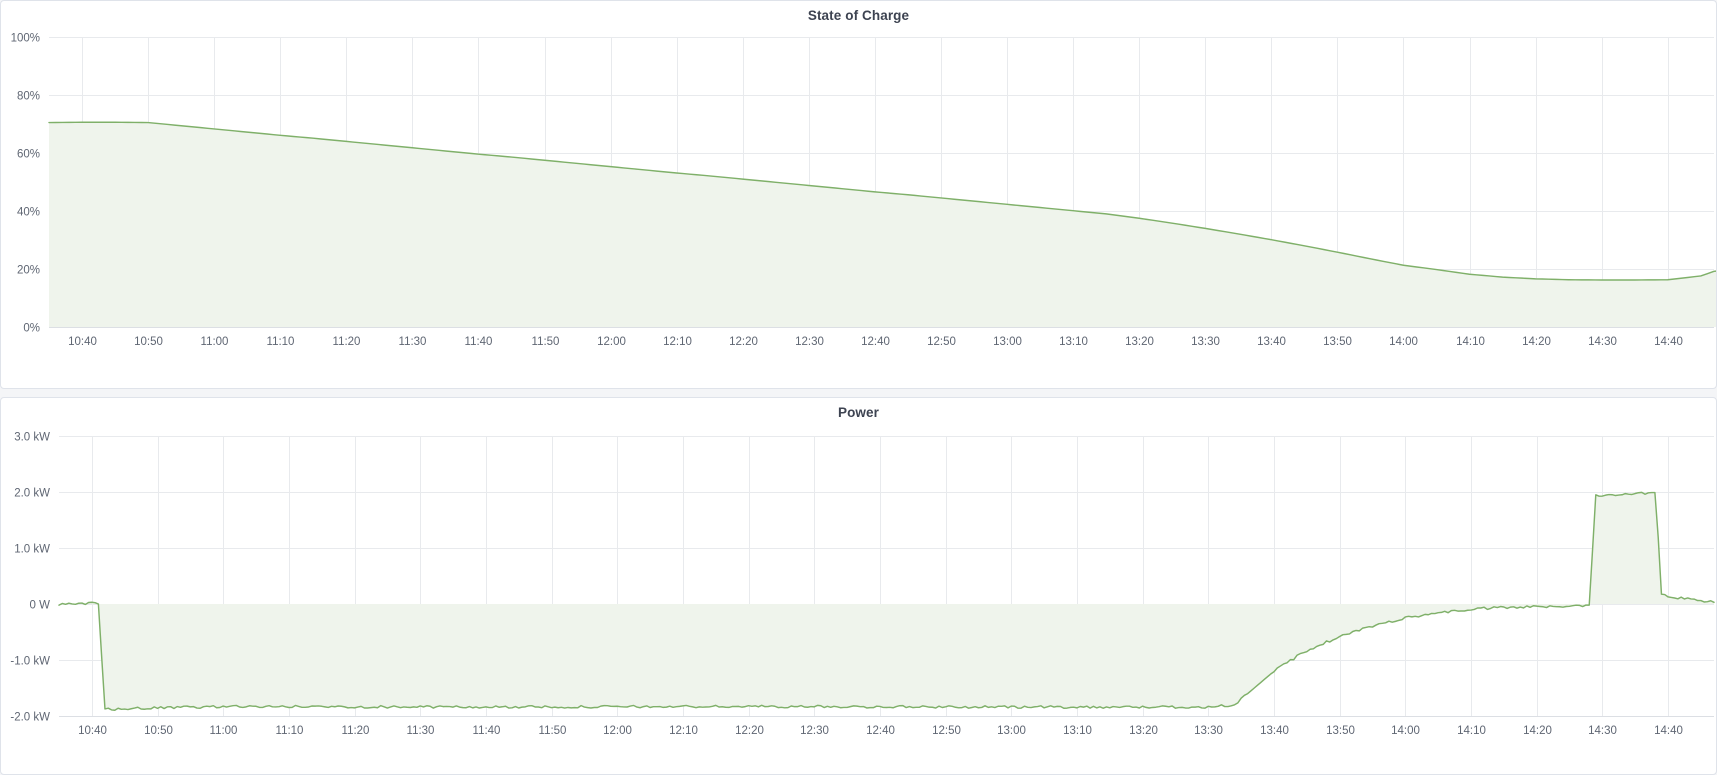  I want to click on y-tick-label: 80%, so click(28, 97).